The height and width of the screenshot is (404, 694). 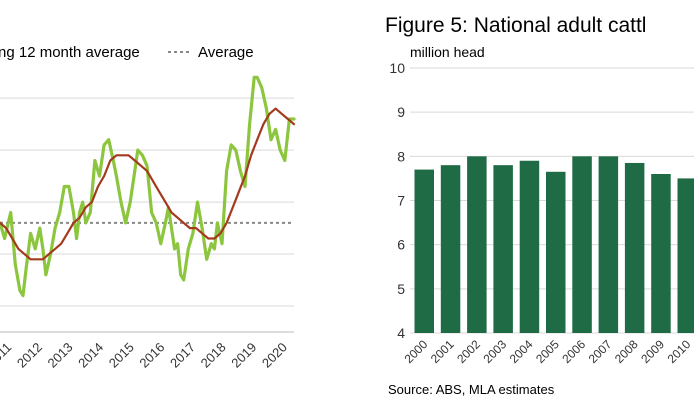 I want to click on x-tick-label: 2020, so click(x=274, y=355).